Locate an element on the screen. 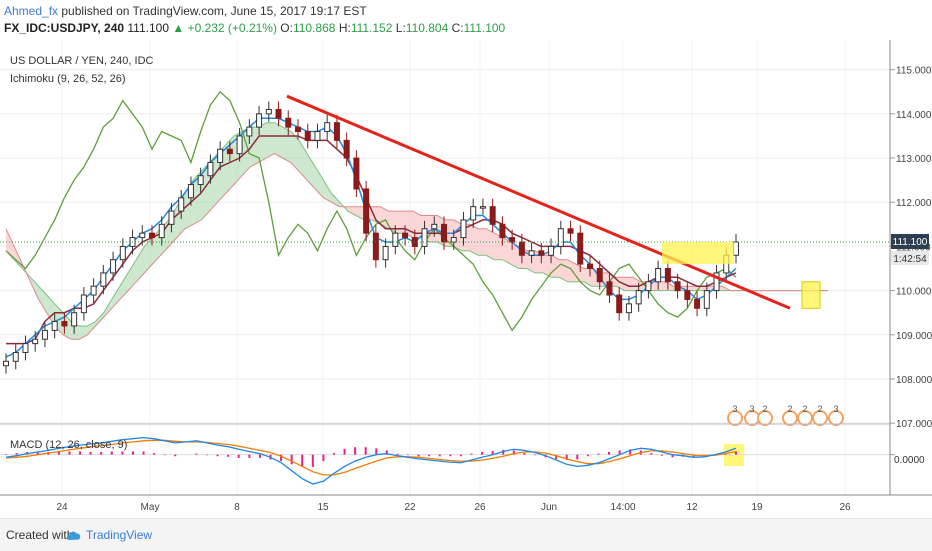 This screenshot has height=551, width=932. y-tick-label: 112.000 is located at coordinates (914, 203).